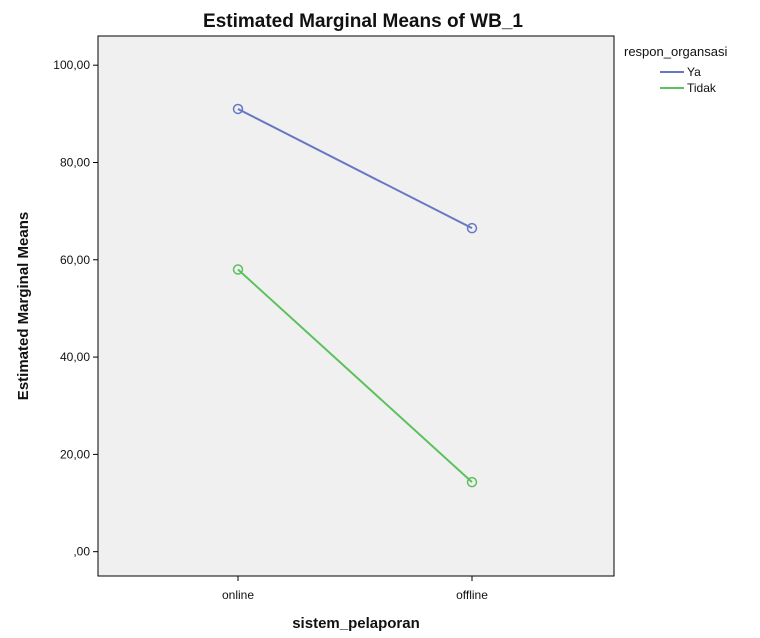 This screenshot has height=638, width=760. Describe the element at coordinates (75, 357) in the screenshot. I see `y-tick-label: 40,00` at that location.